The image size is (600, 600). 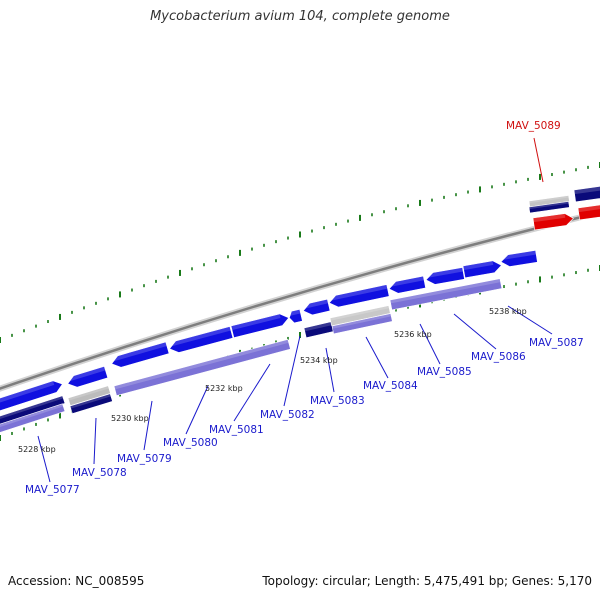 I want to click on tick-label: 5234 kbp, so click(x=319, y=360).